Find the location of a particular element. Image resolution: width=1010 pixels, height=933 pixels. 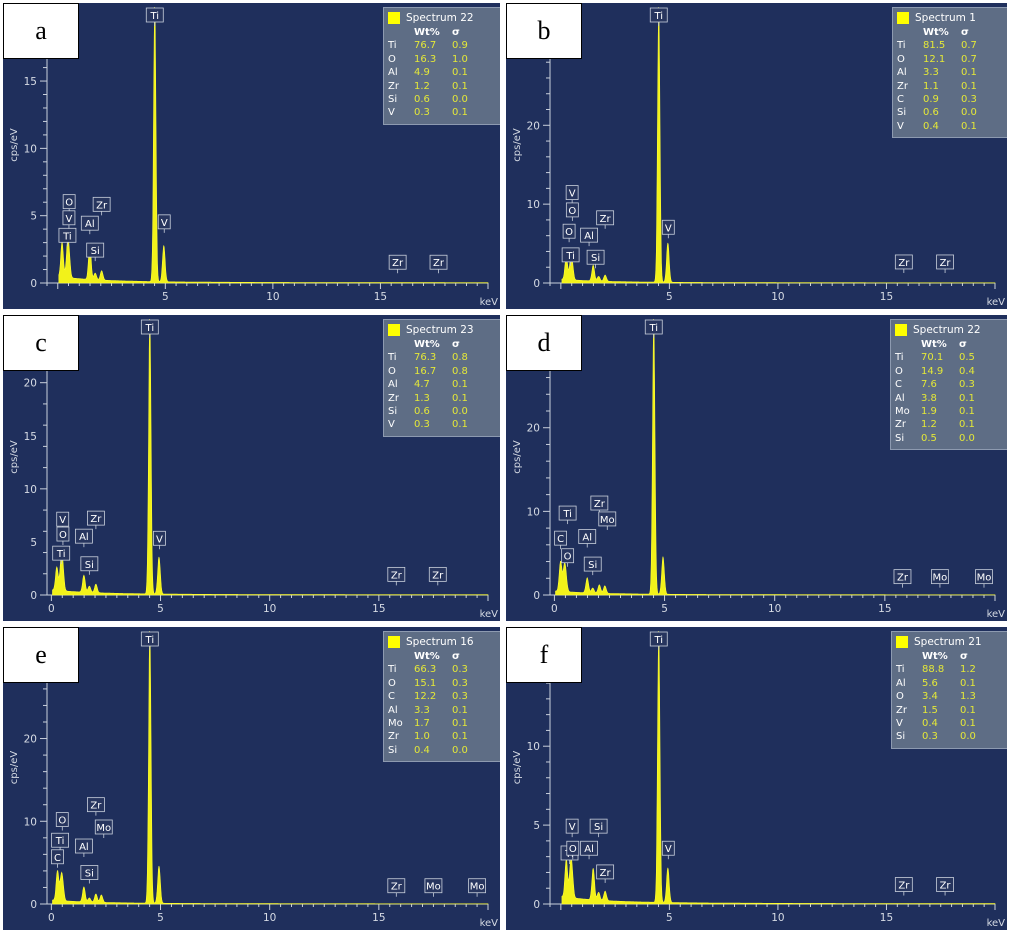

composition-row: O 15.1 0.3 is located at coordinates (438, 683).